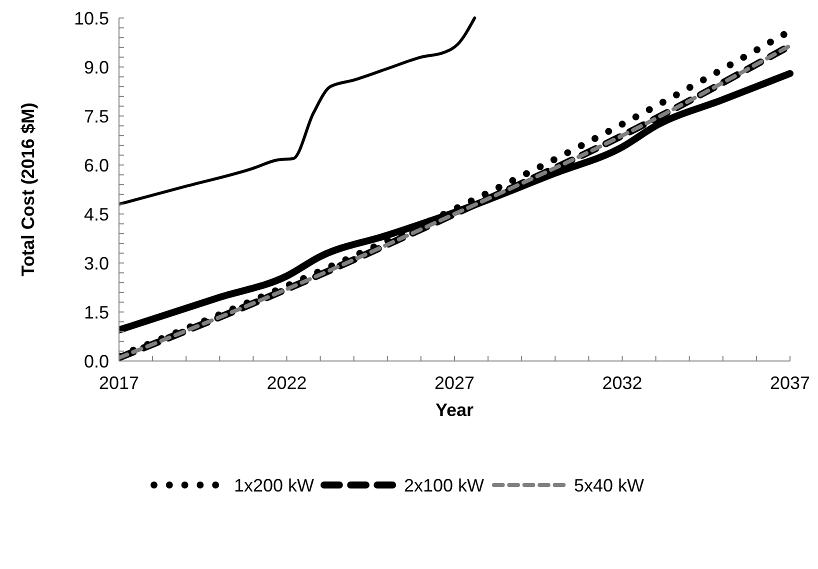  I want to click on x-tick-label: 2032, so click(622, 383).